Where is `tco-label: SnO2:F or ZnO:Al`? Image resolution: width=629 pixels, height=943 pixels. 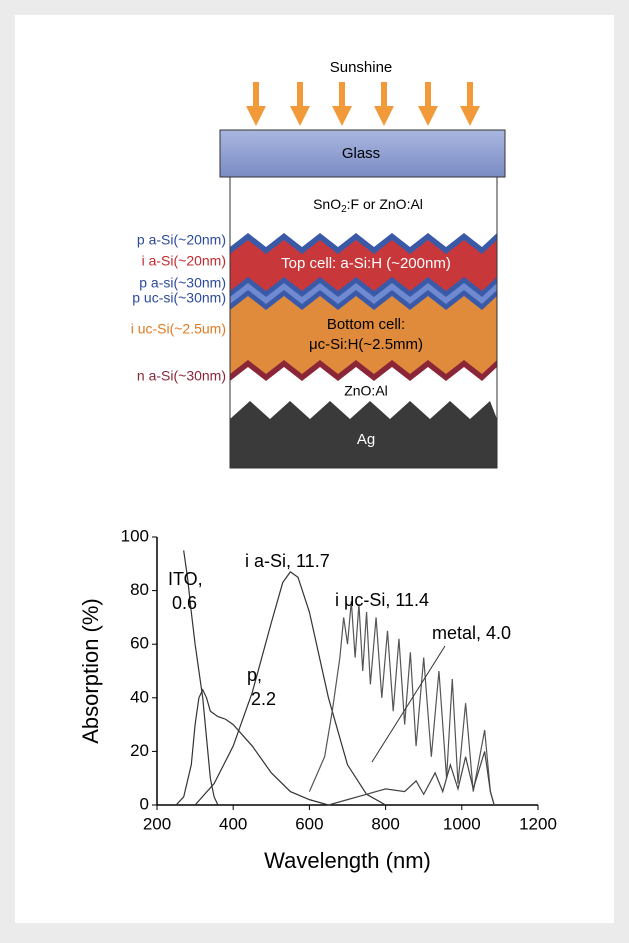 tco-label: SnO2:F or ZnO:Al is located at coordinates (368, 205).